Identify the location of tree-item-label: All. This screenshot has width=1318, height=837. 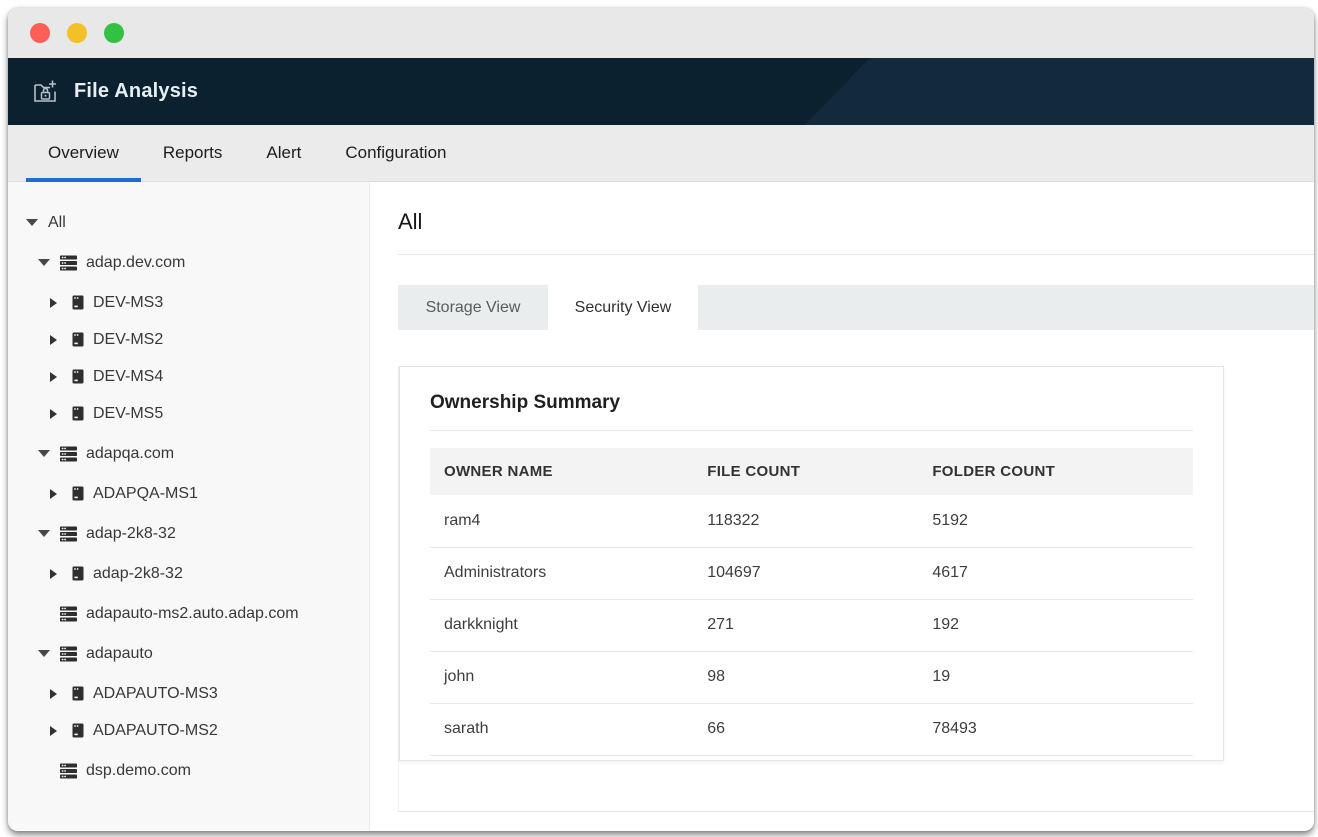
(57, 222).